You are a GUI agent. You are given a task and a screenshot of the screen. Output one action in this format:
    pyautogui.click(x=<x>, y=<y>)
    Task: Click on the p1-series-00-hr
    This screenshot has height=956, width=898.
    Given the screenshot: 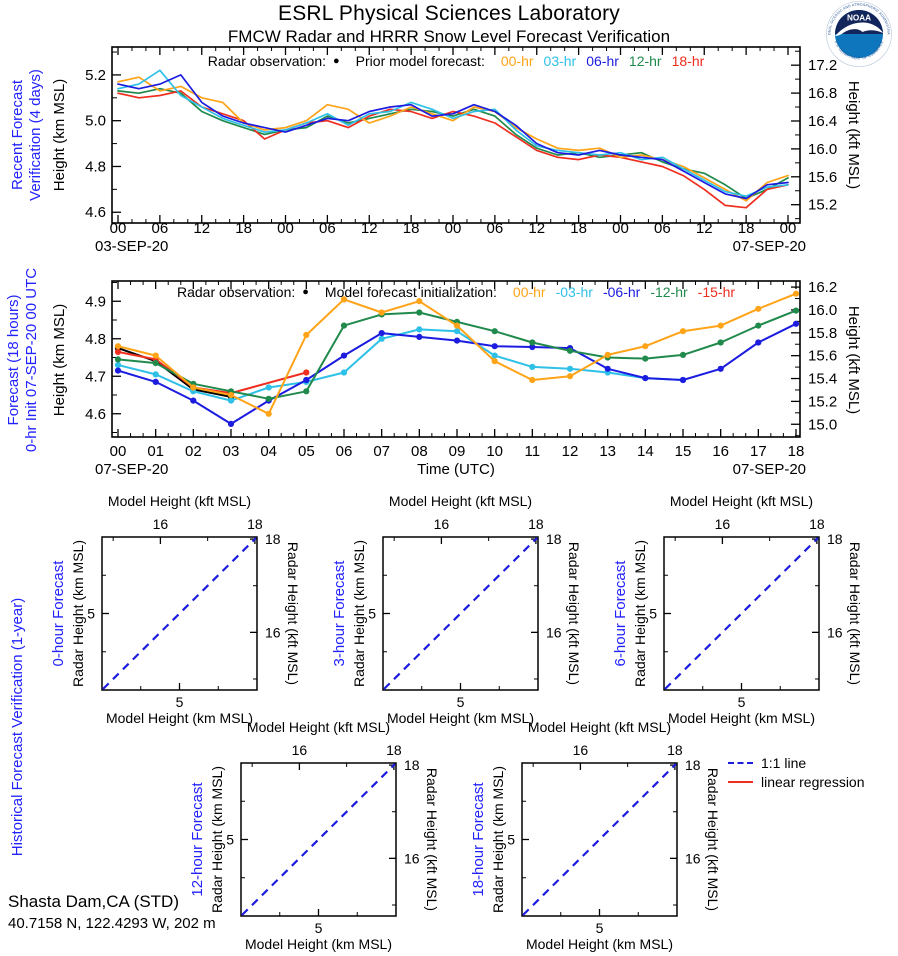 What is the action you would take?
    pyautogui.click(x=453, y=139)
    